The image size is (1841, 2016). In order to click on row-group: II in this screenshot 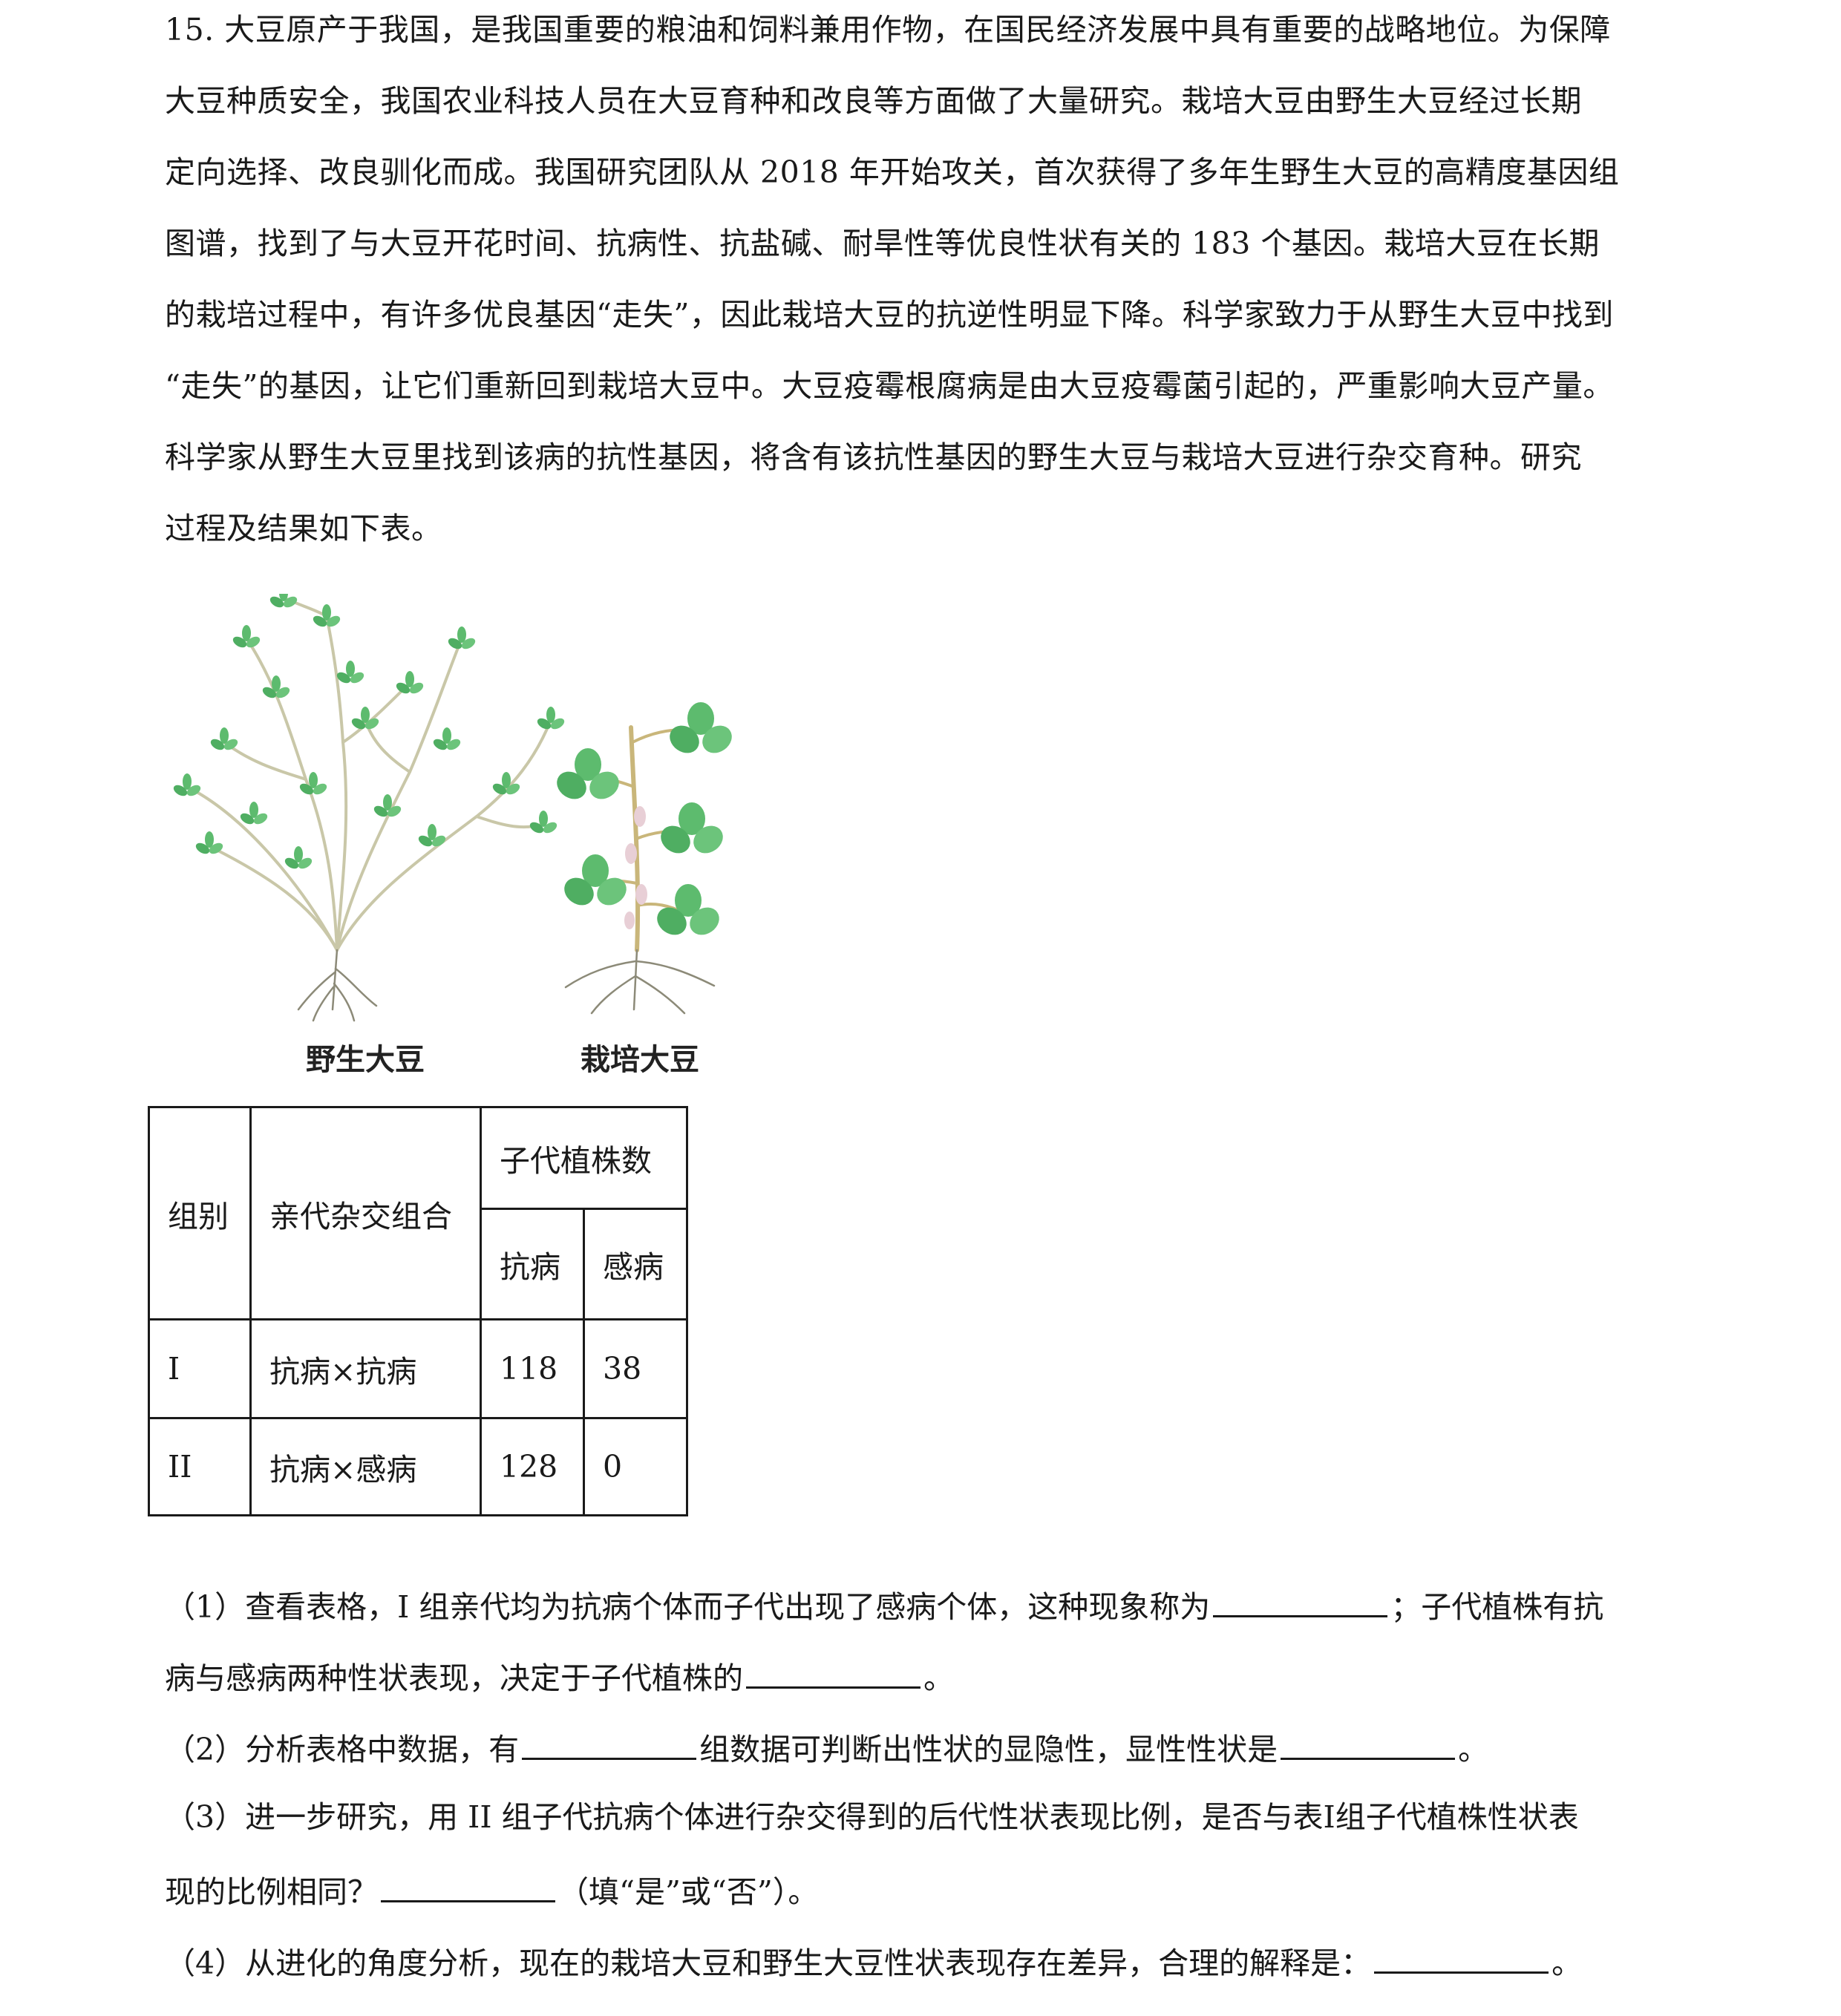, I will do `click(200, 1467)`.